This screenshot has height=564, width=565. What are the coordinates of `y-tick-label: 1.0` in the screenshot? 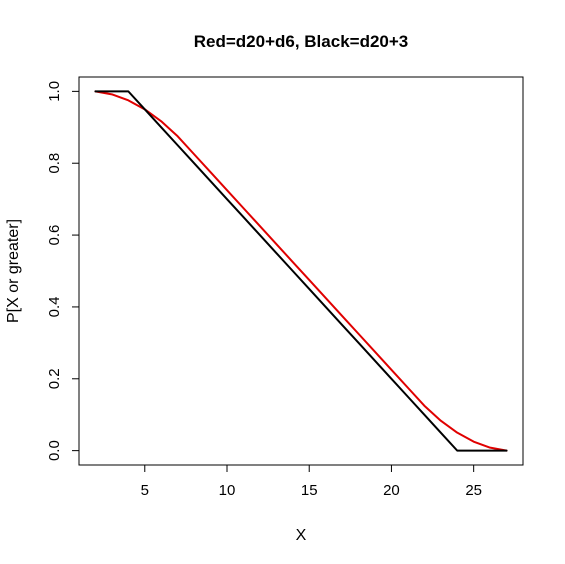 It's located at (54, 91).